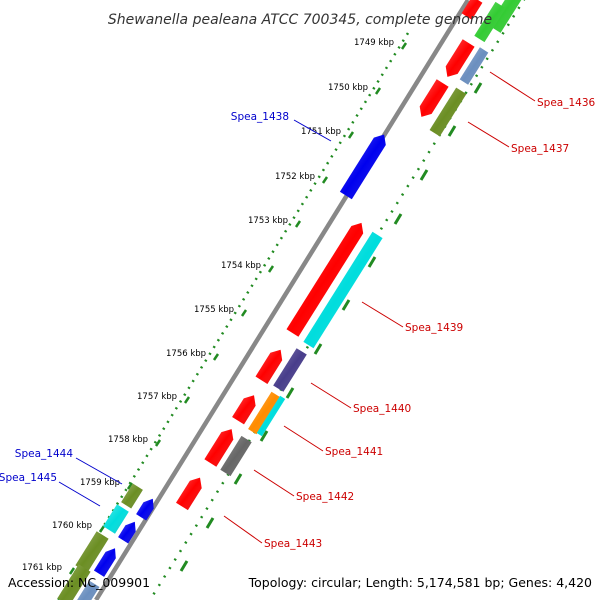  Describe the element at coordinates (214, 310) in the screenshot. I see `tick-label: 1755 kbp` at that location.